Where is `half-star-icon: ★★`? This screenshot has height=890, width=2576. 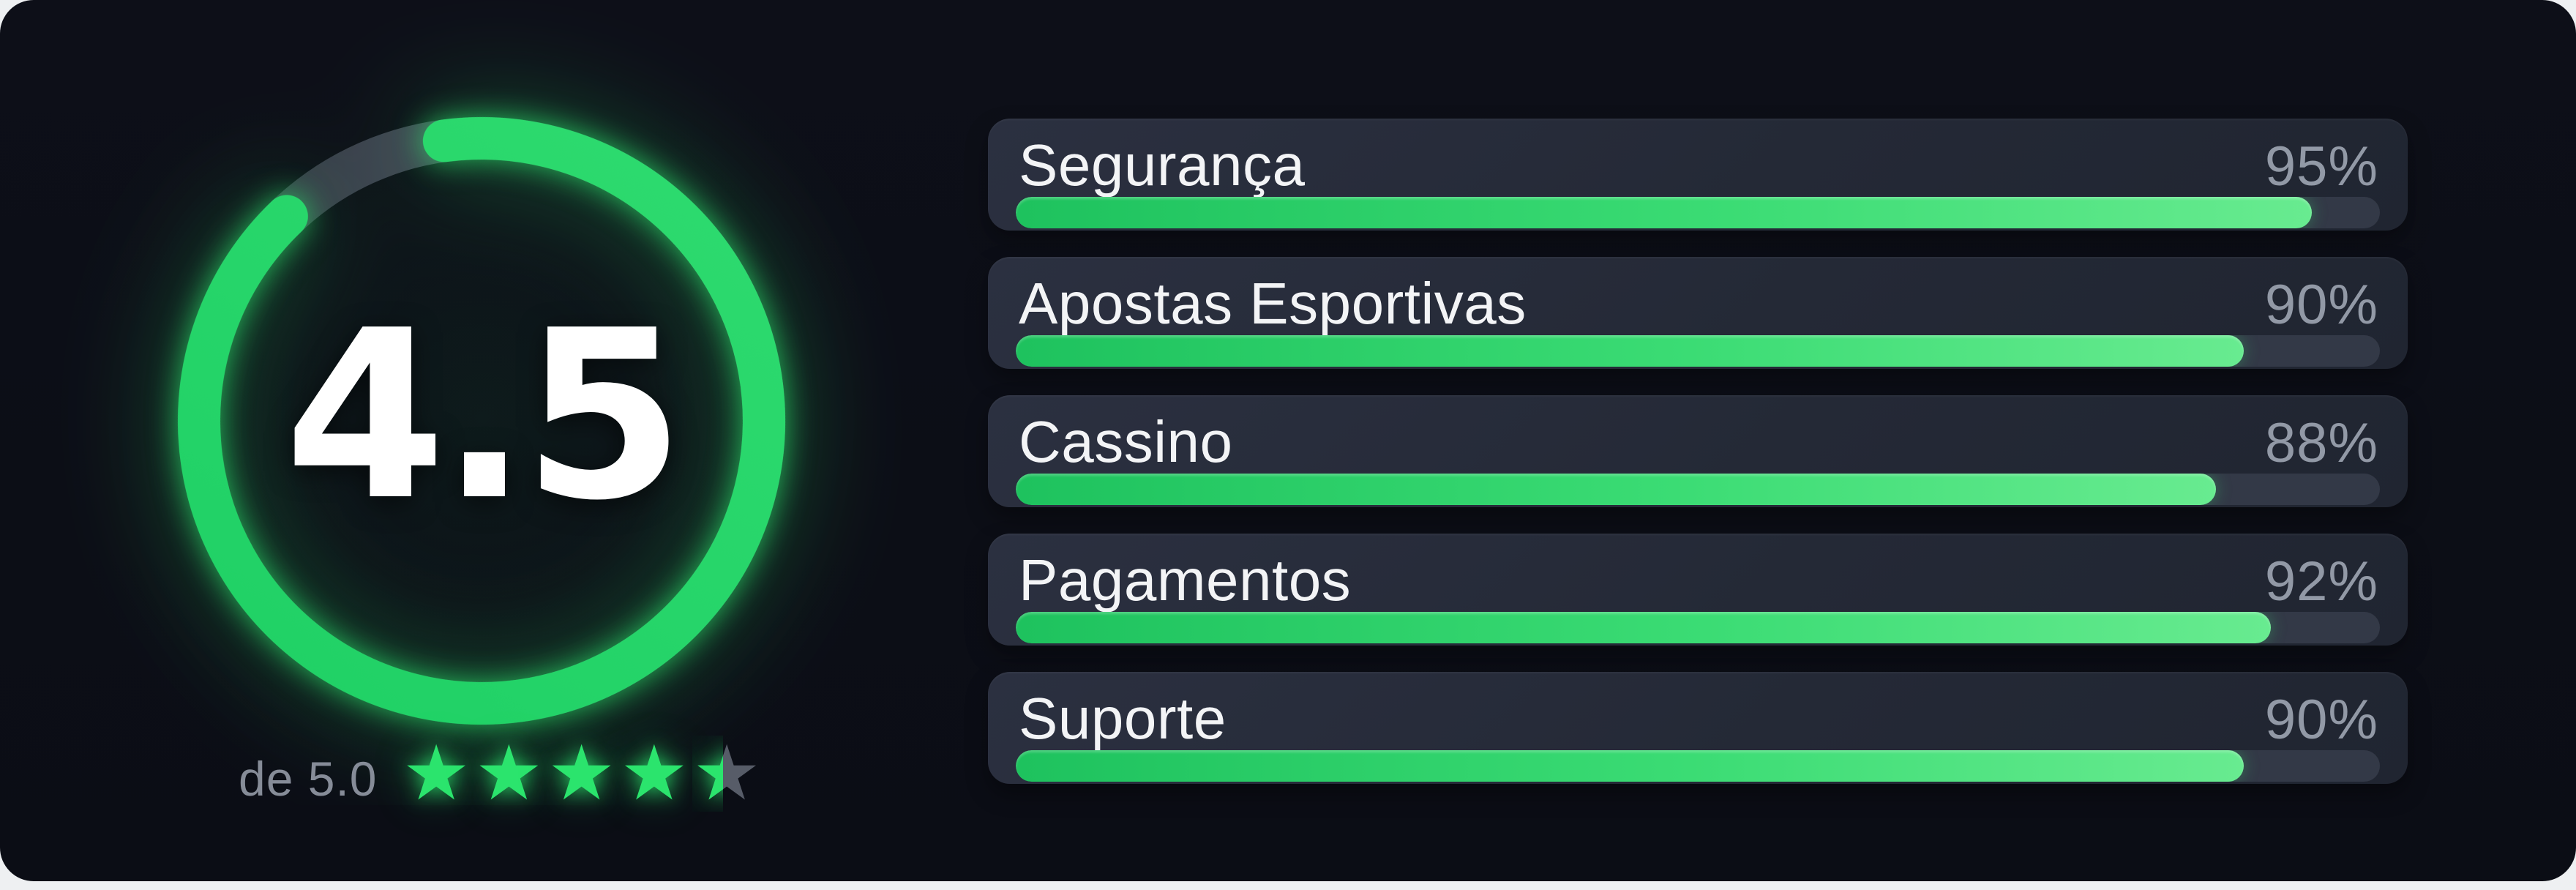 half-star-icon: ★★ is located at coordinates (726, 773).